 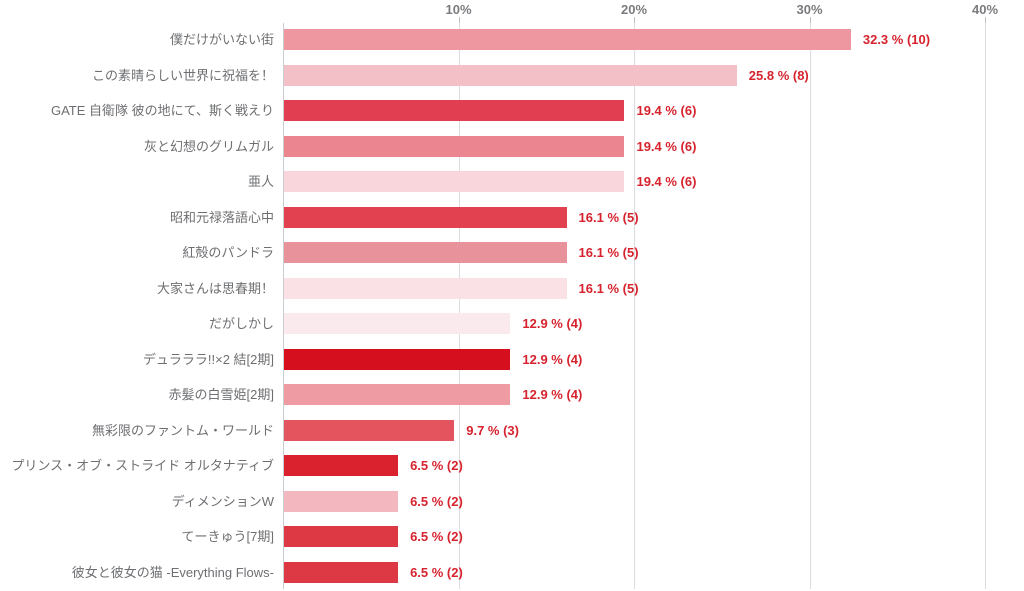 I want to click on category-label: GATE 自衛隊 彼の地にて、斯く戦えり, so click(x=162, y=110).